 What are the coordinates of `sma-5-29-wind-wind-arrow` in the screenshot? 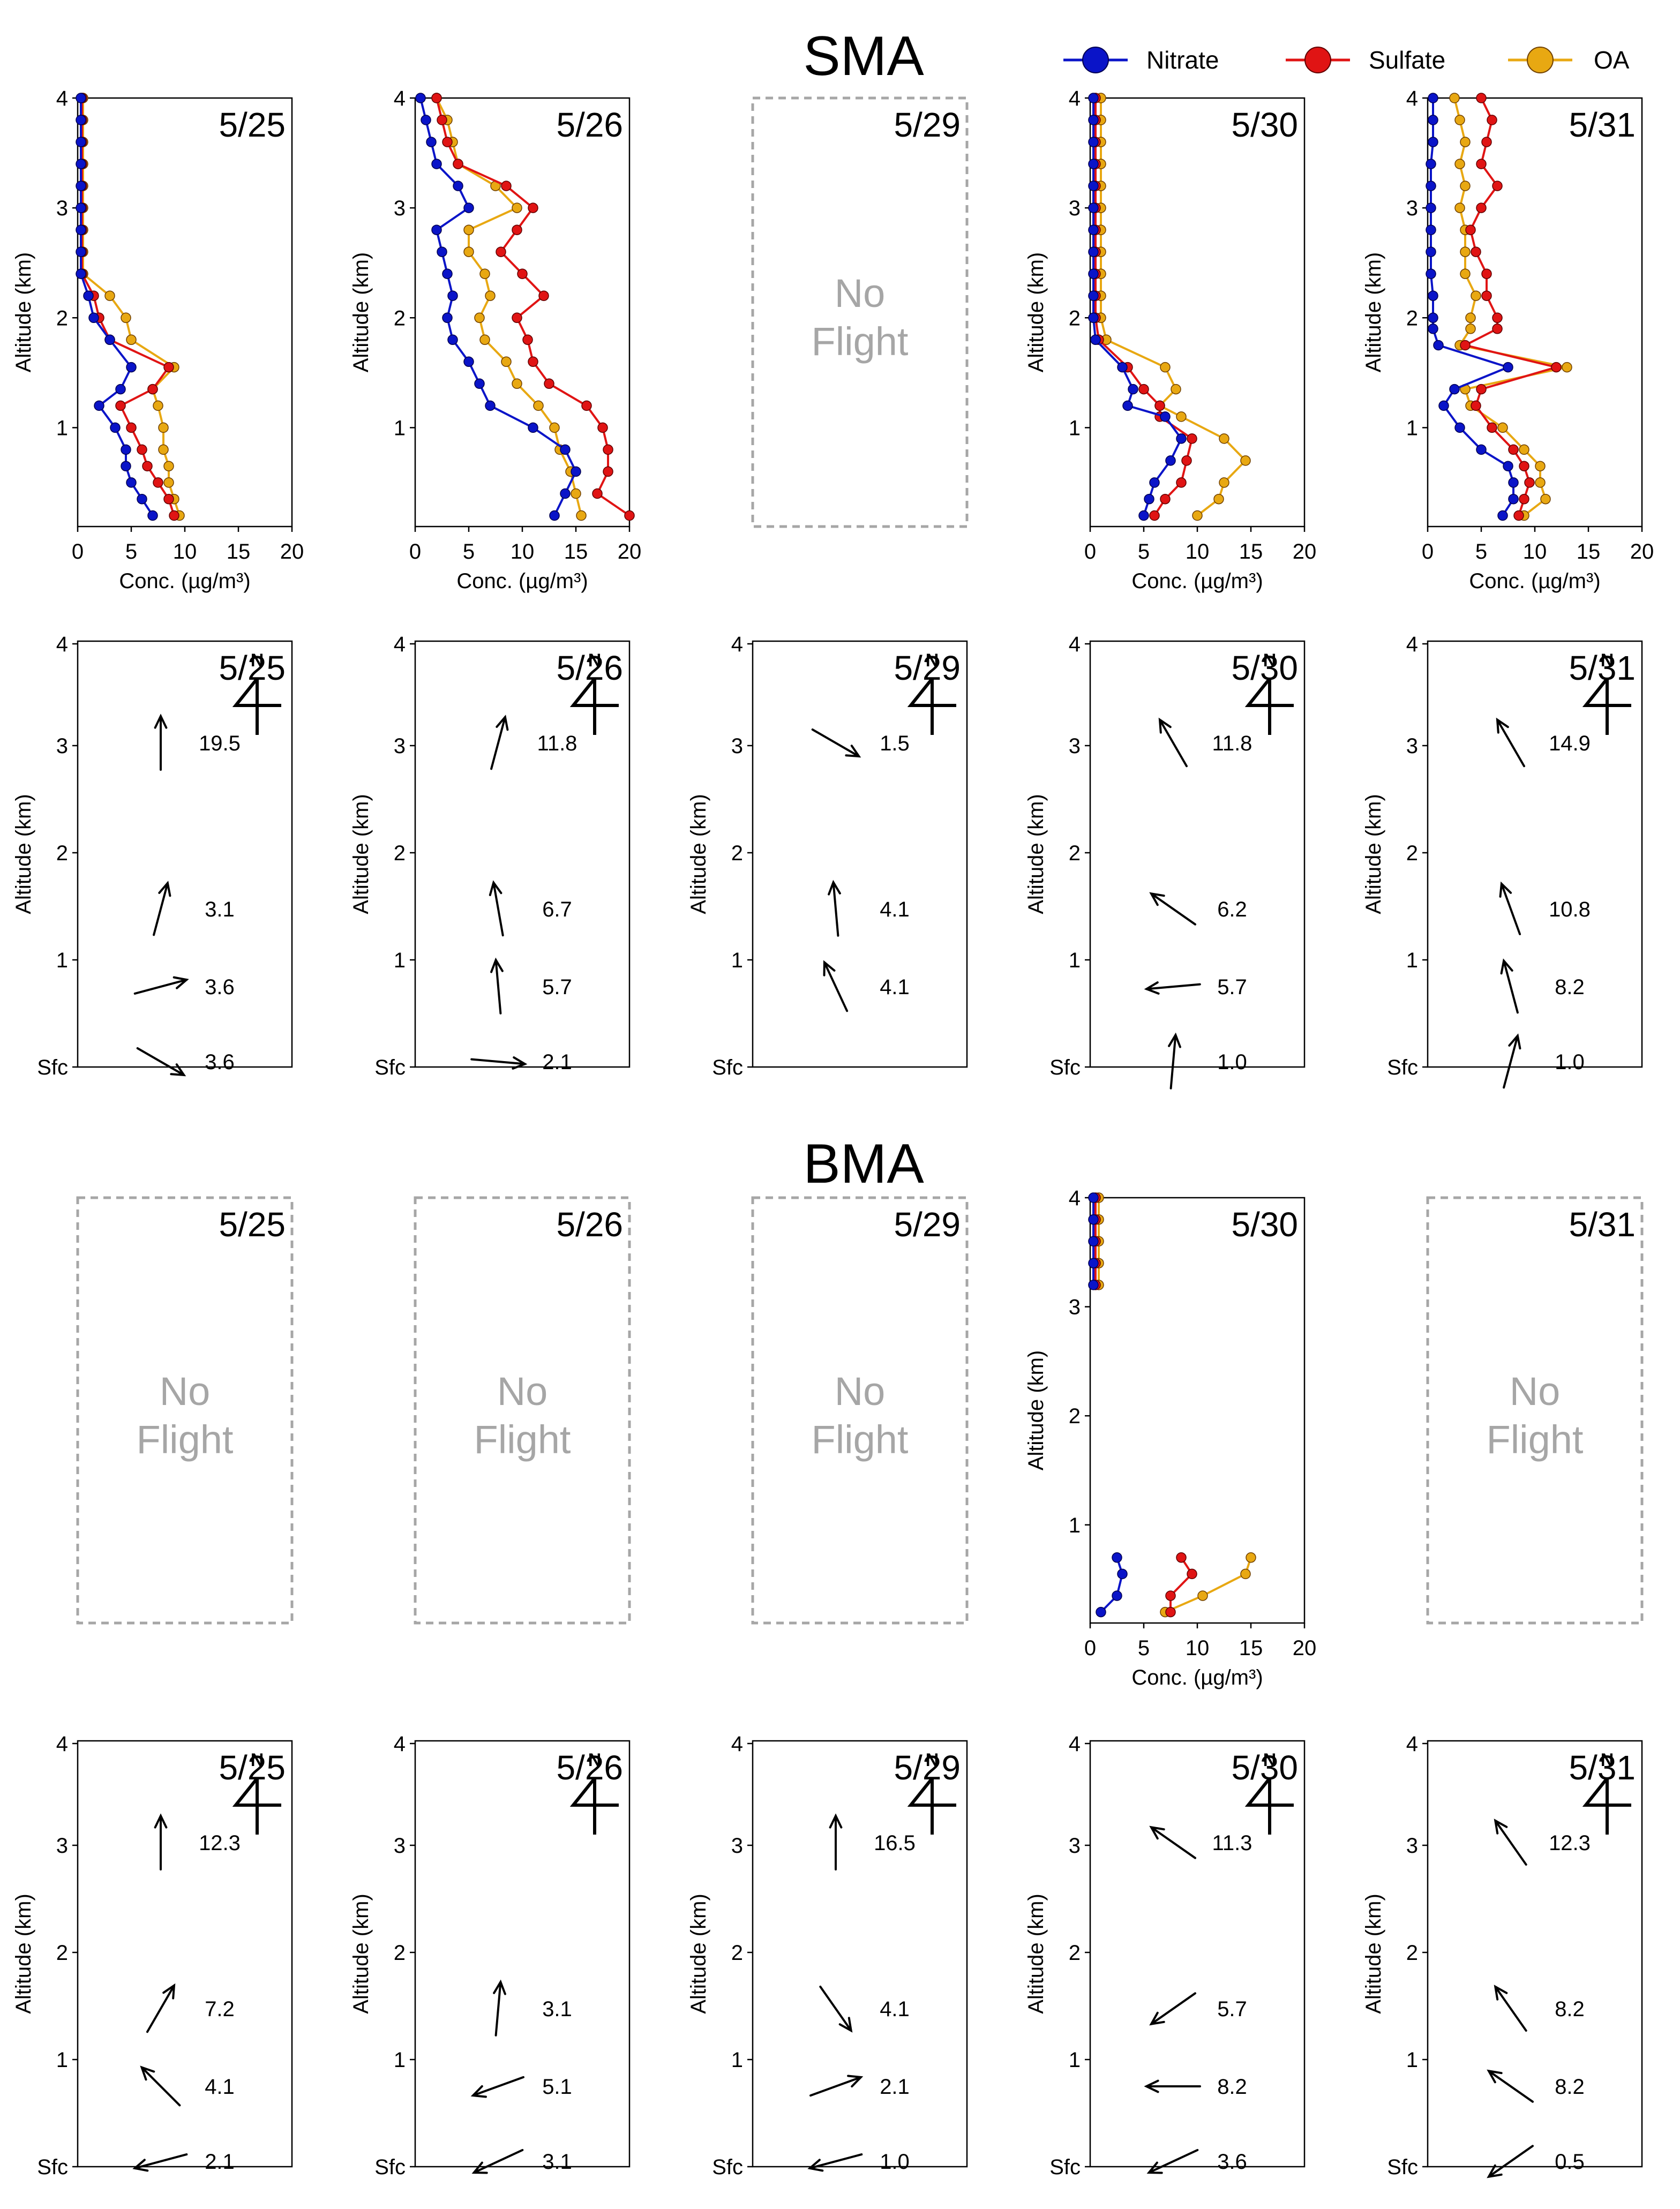 It's located at (836, 986).